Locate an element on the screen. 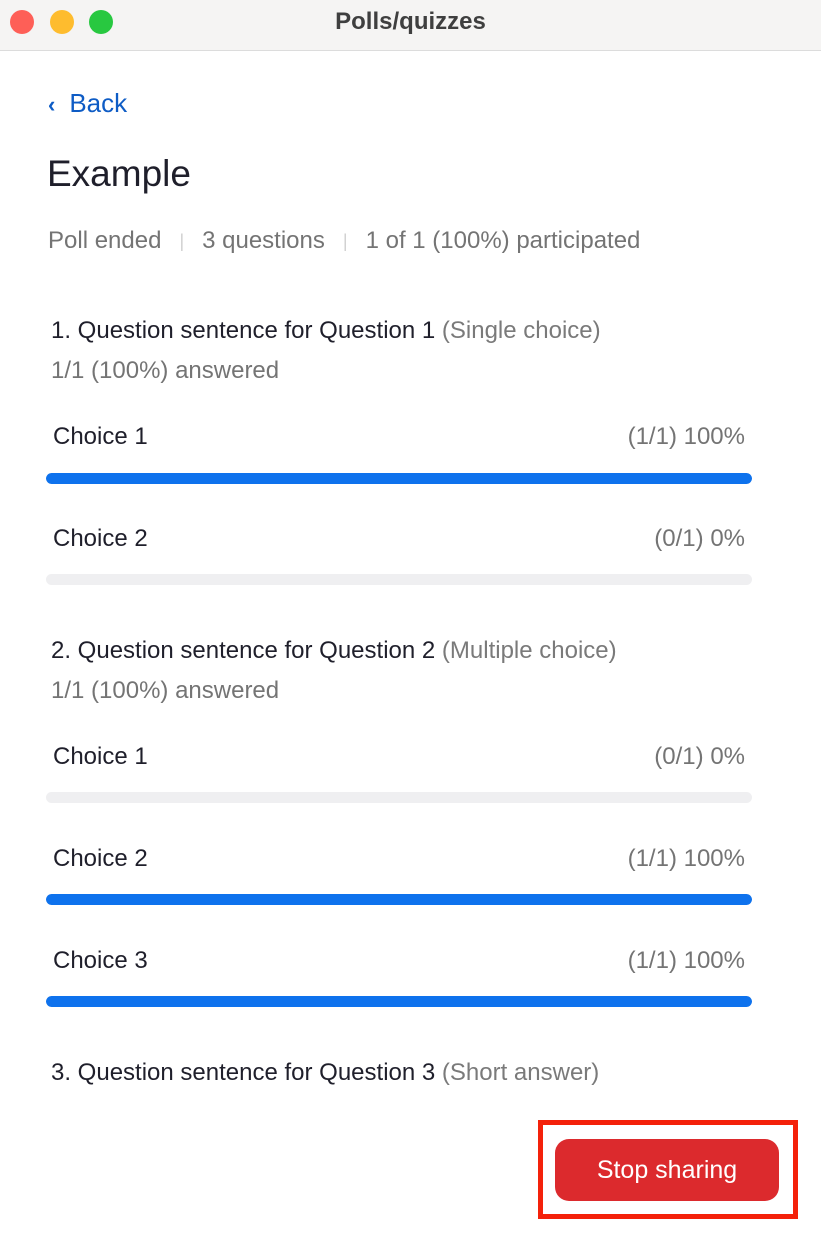 The width and height of the screenshot is (821, 1241). back-button: ‹ Back is located at coordinates (87, 103).